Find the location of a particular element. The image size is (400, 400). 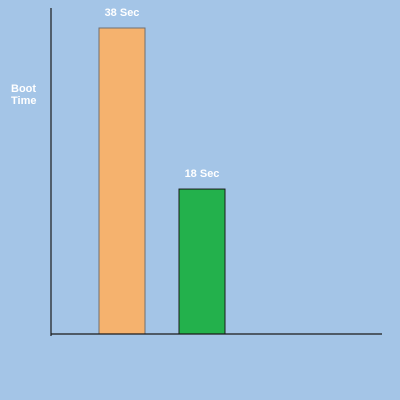

bar-value-label-2: 18 Sec is located at coordinates (202, 174).